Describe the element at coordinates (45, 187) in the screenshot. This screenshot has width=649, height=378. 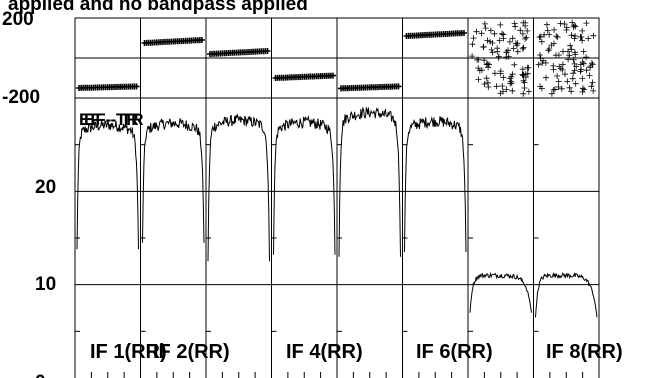
I see `amplitude-tick-label: 20` at that location.